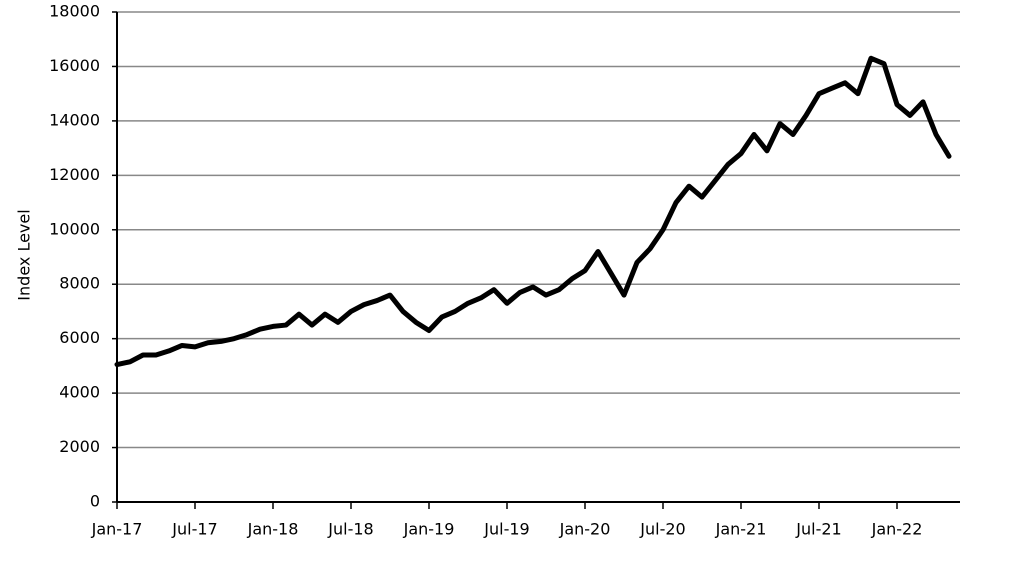 The height and width of the screenshot is (573, 1031). Describe the element at coordinates (897, 529) in the screenshot. I see `x-tick-label: Jan-22` at that location.